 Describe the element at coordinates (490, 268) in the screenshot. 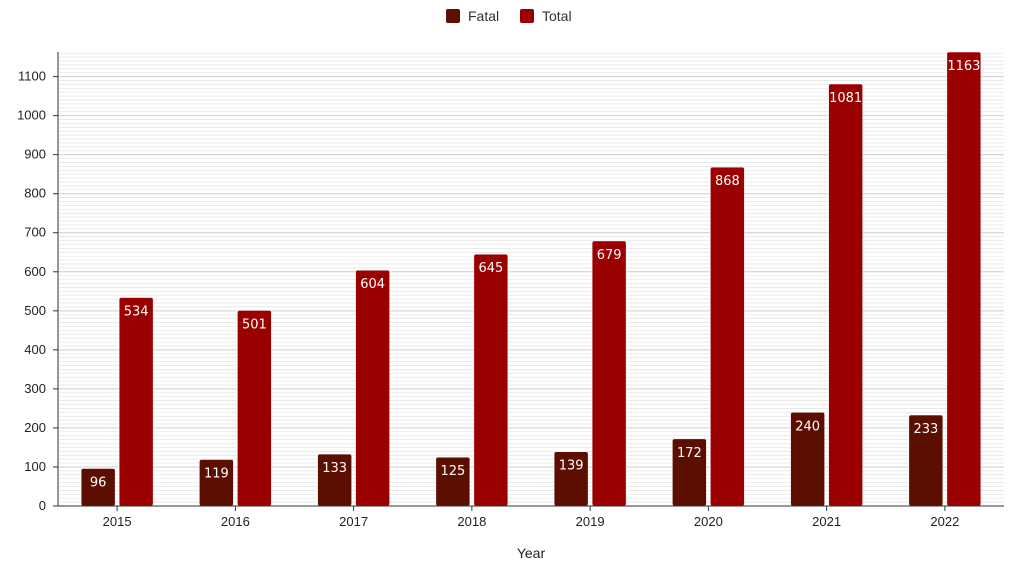

I see `data-label-total-2018: 645` at that location.